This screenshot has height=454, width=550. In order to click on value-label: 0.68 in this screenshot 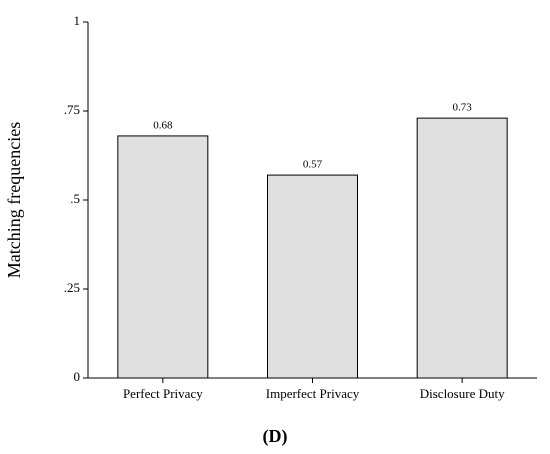, I will do `click(163, 125)`.